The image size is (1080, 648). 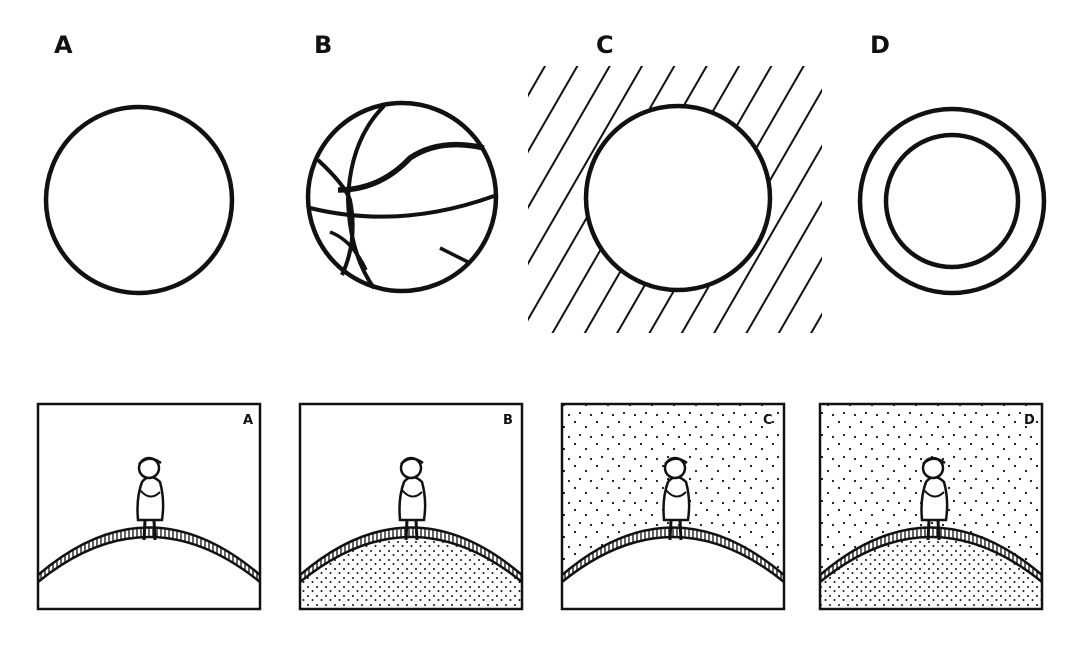 I want to click on top-label-c: C, so click(x=605, y=45).